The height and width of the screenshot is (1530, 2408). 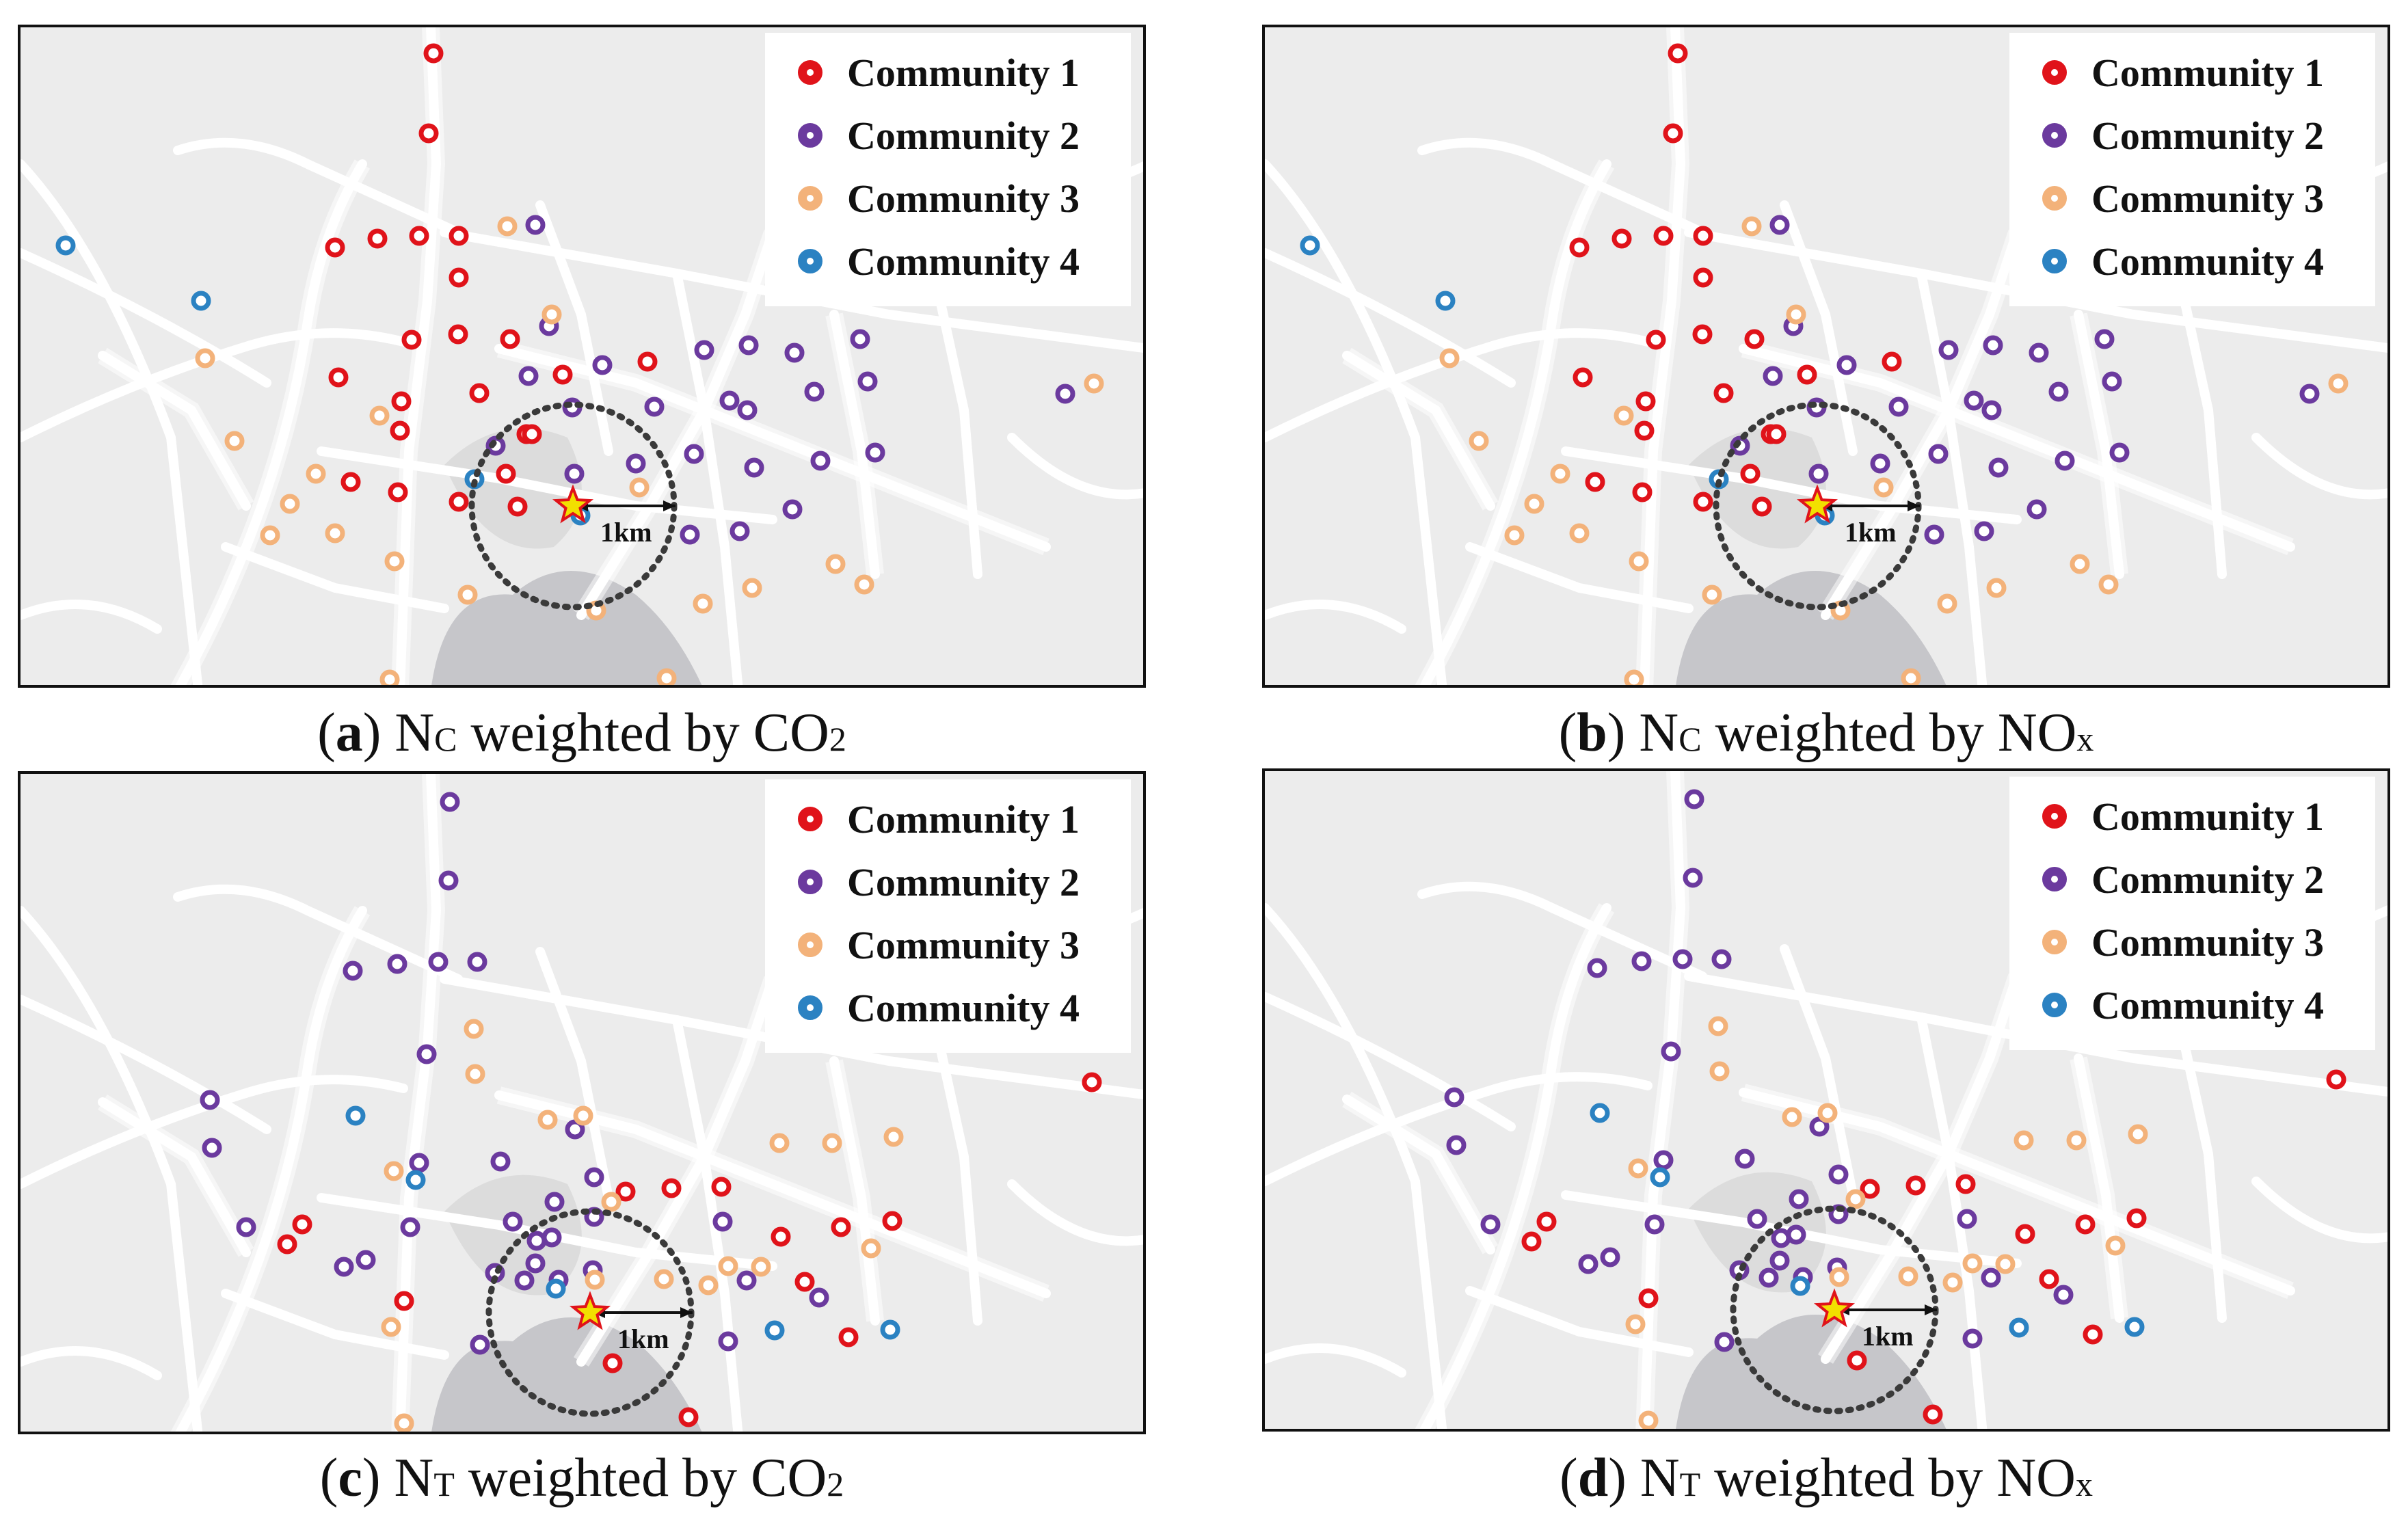 I want to click on legend-item-community-2: Community 2, so click(x=2183, y=879).